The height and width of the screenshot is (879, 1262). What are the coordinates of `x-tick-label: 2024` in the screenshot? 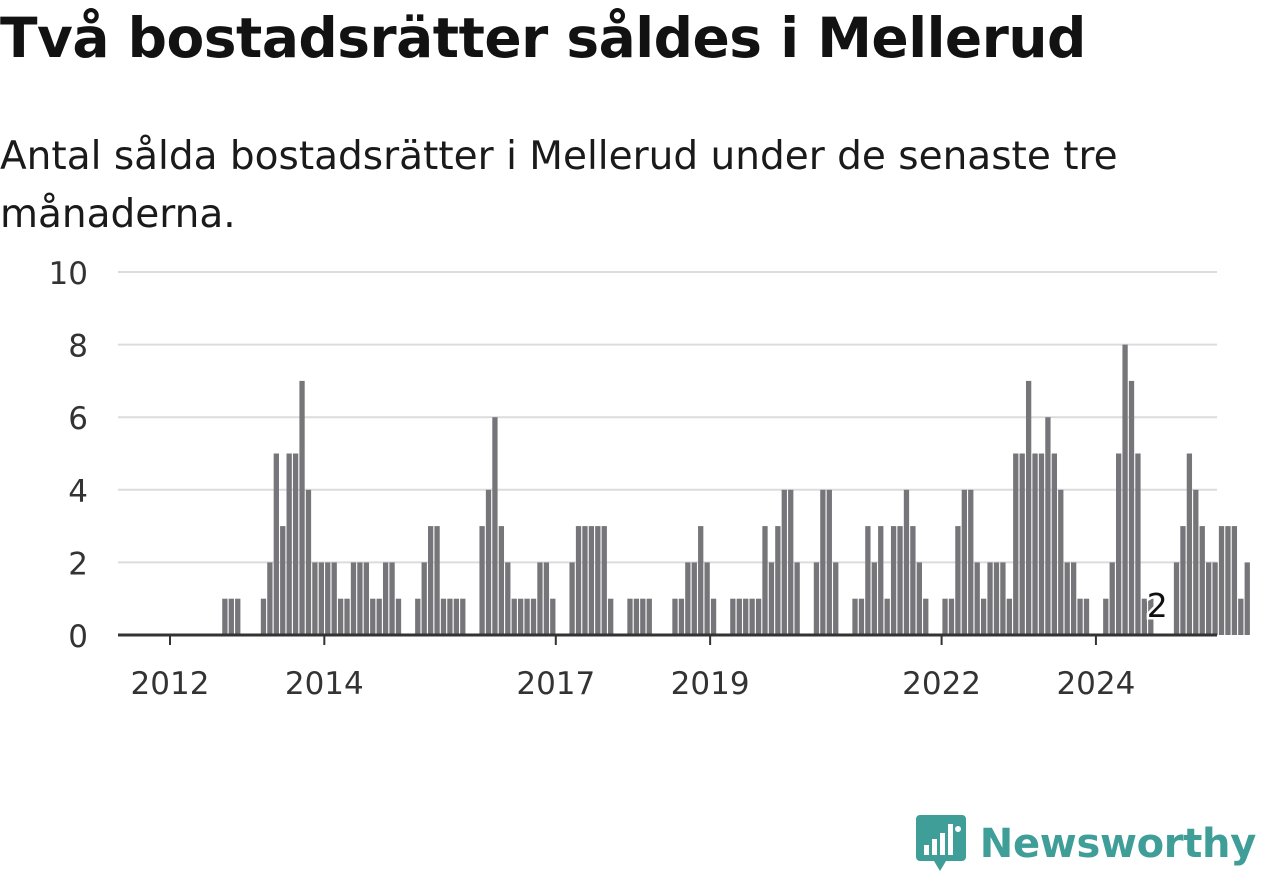 It's located at (1095, 684).